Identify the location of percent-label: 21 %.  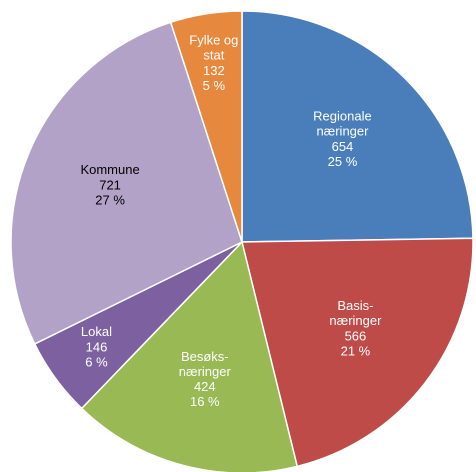
(356, 350).